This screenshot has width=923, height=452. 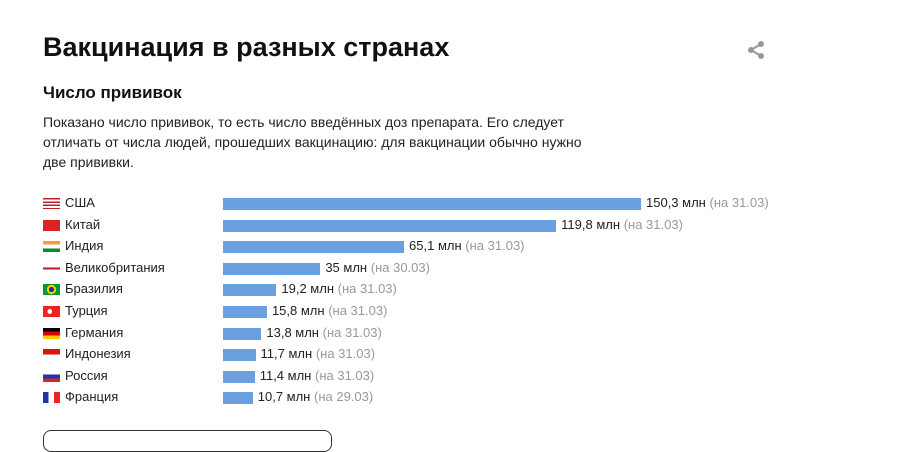 What do you see at coordinates (473, 355) in the screenshot?
I see `chart-row: Индонезия 11,7 млн (на 31.03)` at bounding box center [473, 355].